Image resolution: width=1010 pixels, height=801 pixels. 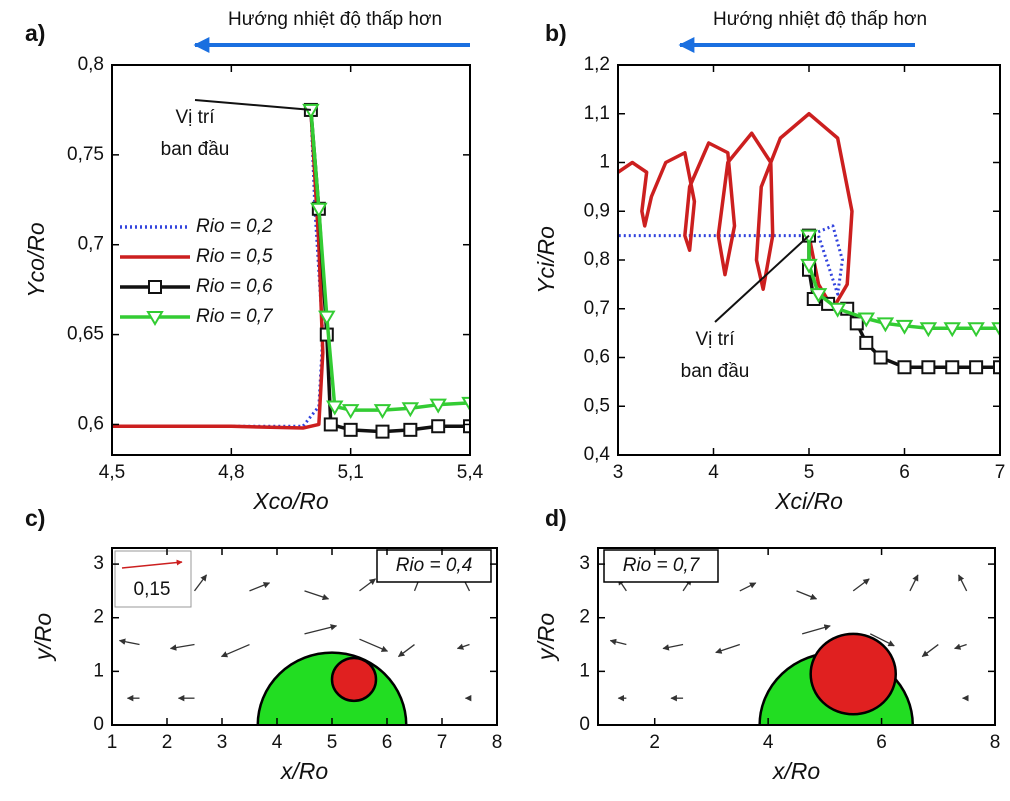 I want to click on panel-label: b), so click(x=556, y=33).